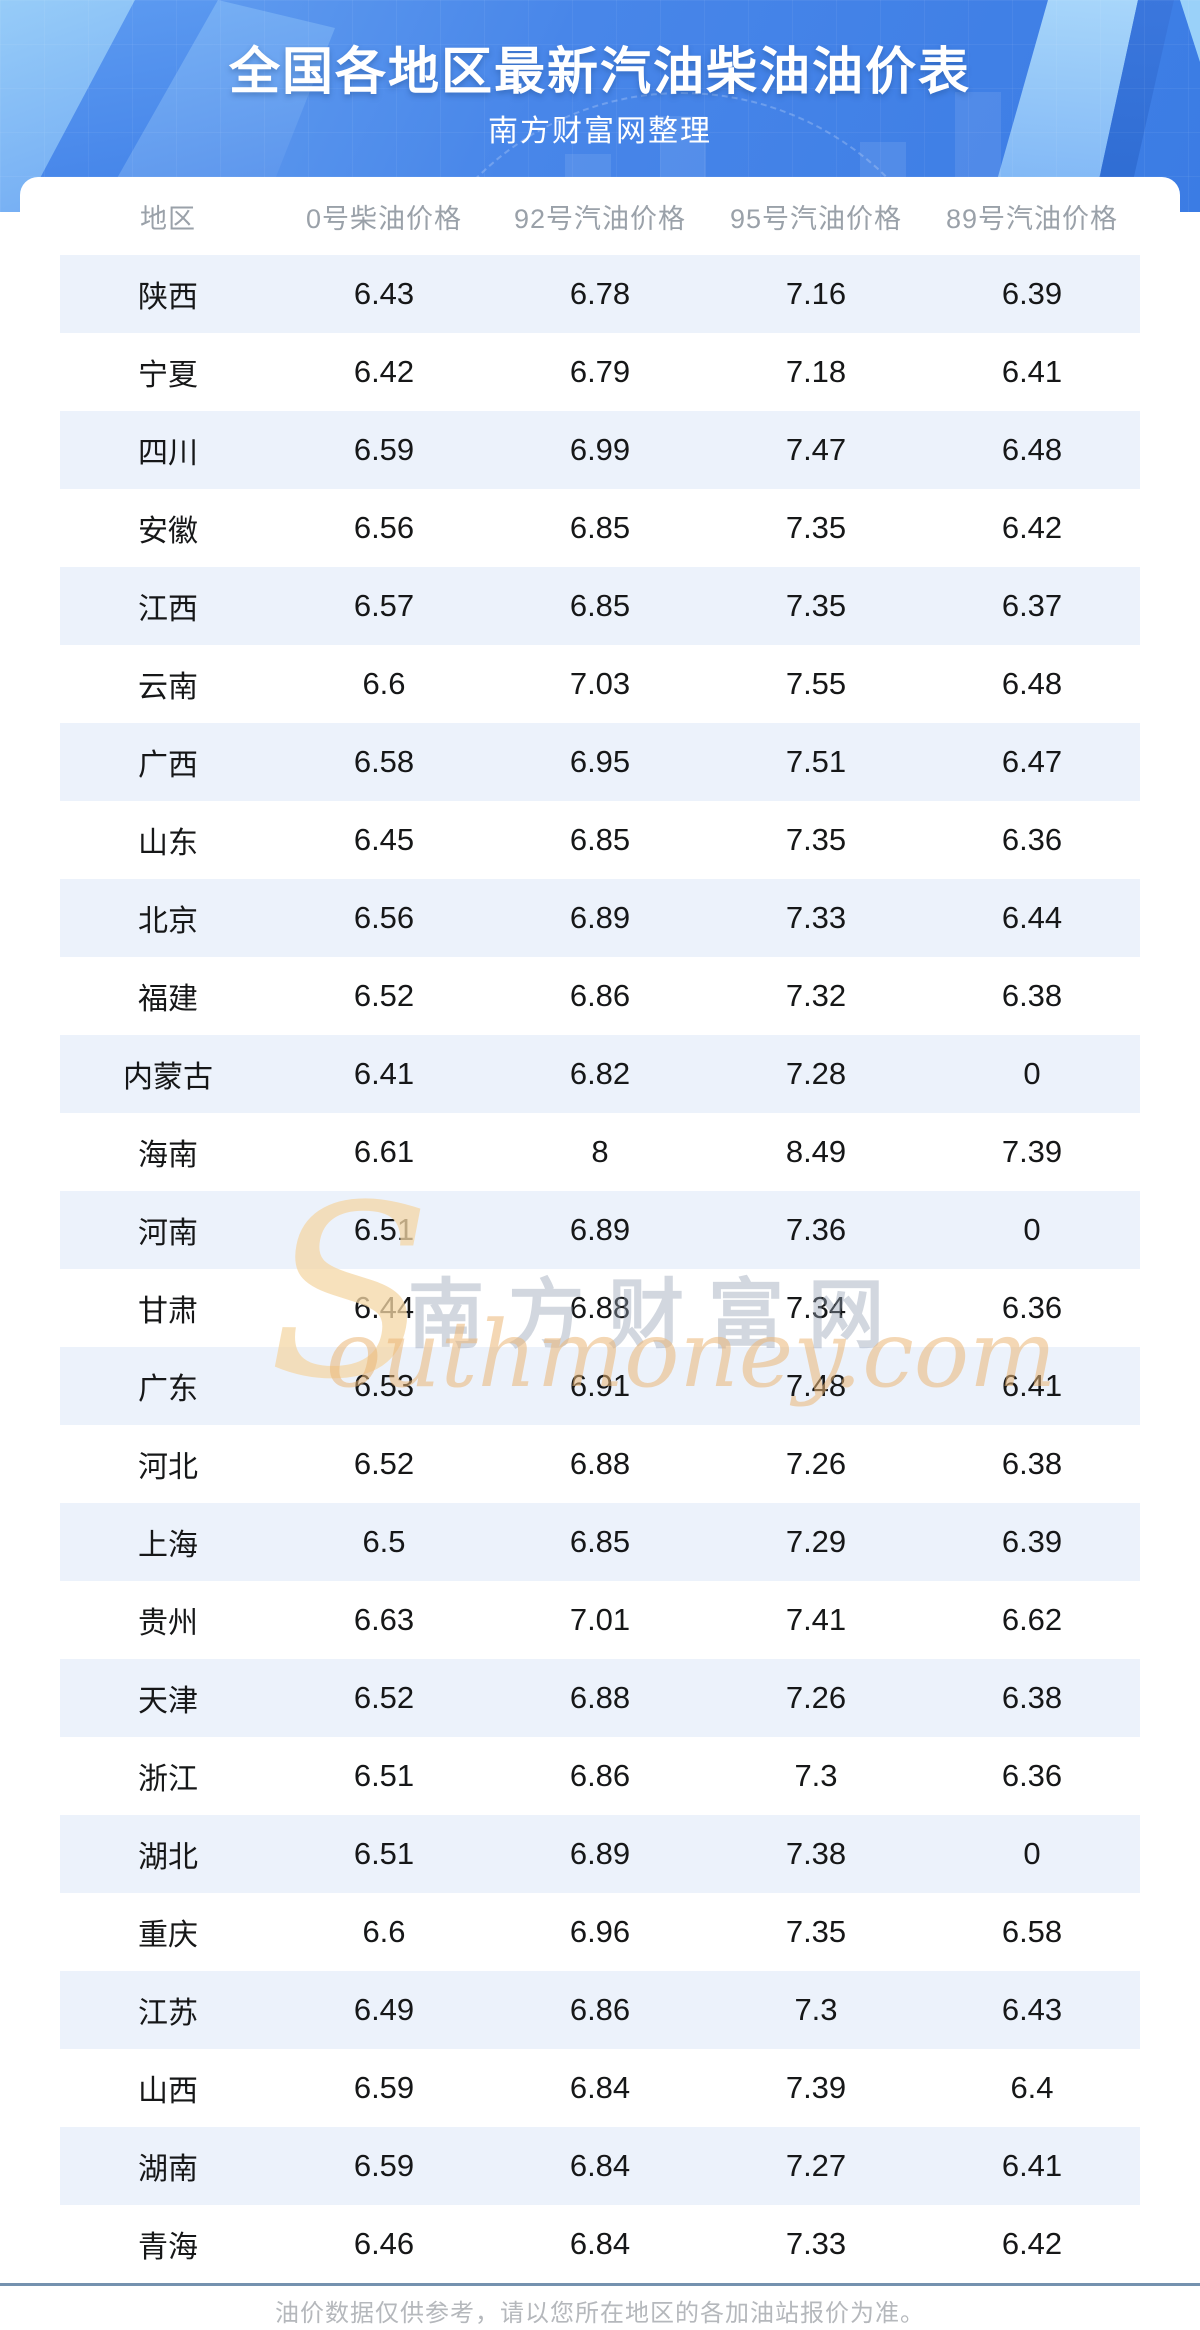 The width and height of the screenshot is (1200, 2330). I want to click on cell-gas95-price: 7.3, so click(816, 1775).